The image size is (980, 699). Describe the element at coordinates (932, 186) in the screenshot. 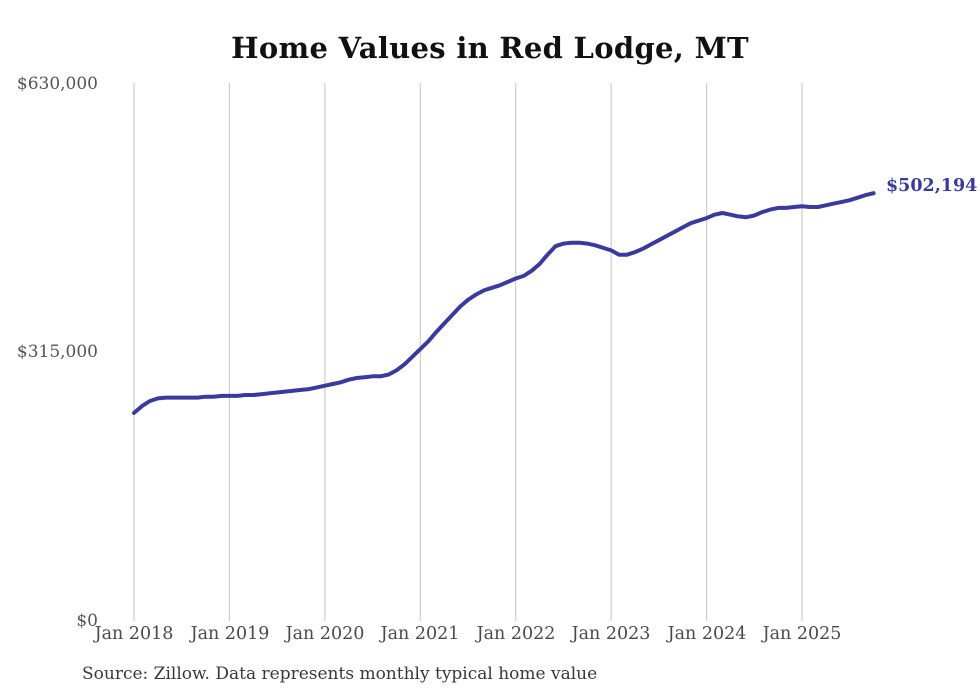

I see `latest-value-label: $502,194` at that location.